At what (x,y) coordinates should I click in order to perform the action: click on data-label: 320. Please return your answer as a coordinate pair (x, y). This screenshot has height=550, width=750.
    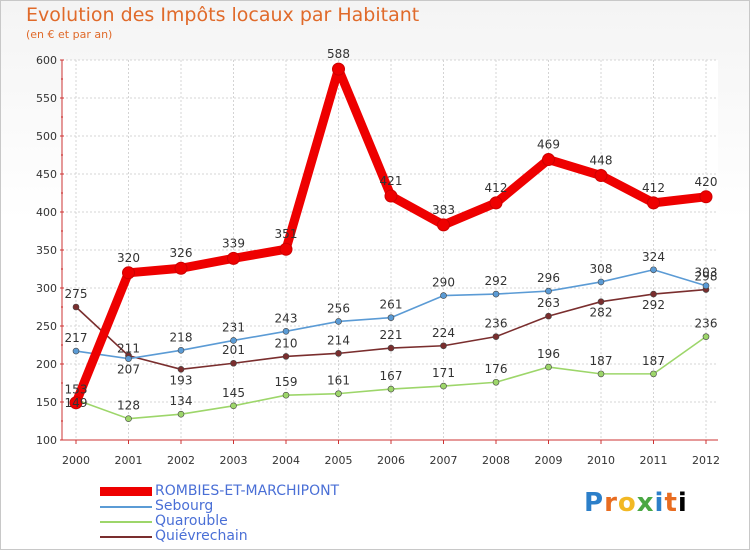
    Looking at the image, I should click on (128, 258).